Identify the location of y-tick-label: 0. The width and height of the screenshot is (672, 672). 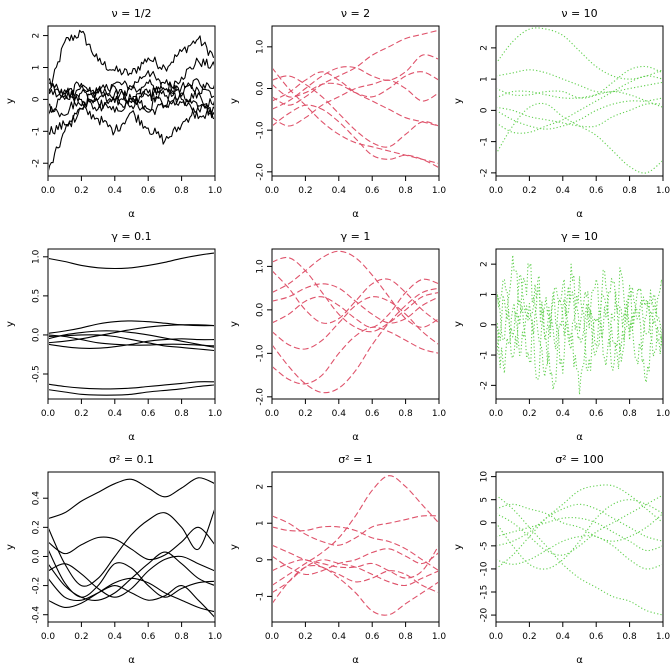
(37, 99).